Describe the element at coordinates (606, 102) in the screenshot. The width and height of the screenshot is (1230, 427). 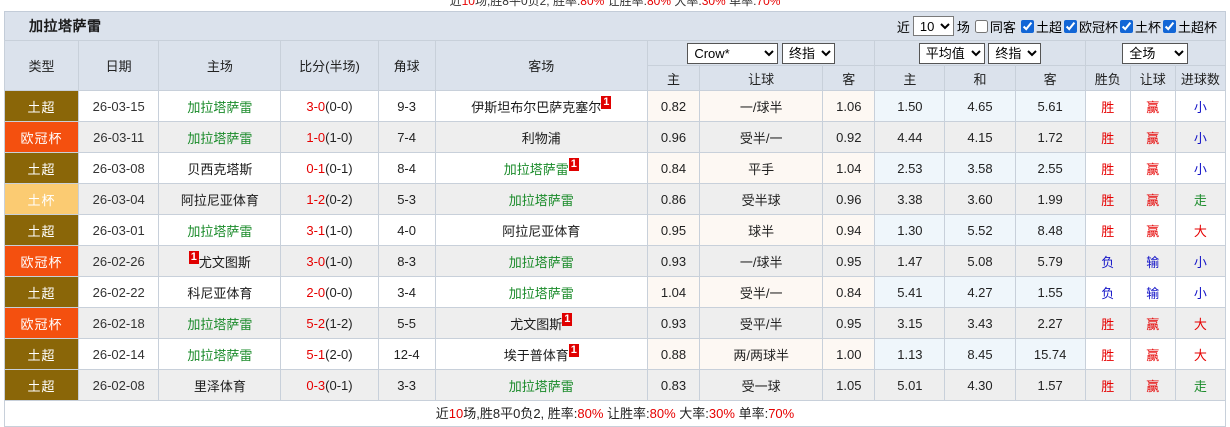
I see `red-card-badge: 1` at that location.